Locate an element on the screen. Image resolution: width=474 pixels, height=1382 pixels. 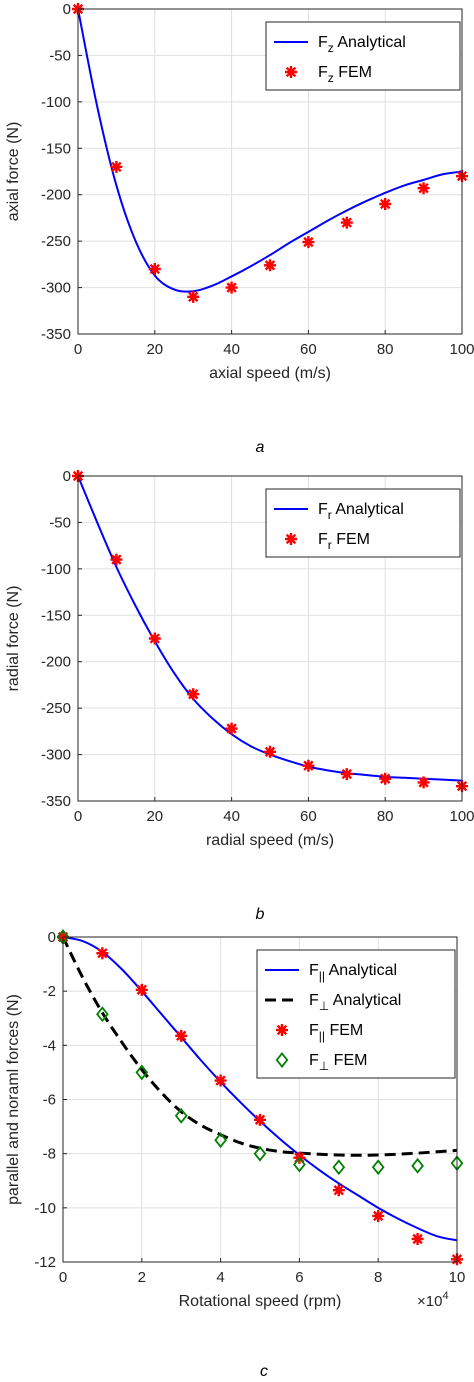
panel-label: a is located at coordinates (260, 447).